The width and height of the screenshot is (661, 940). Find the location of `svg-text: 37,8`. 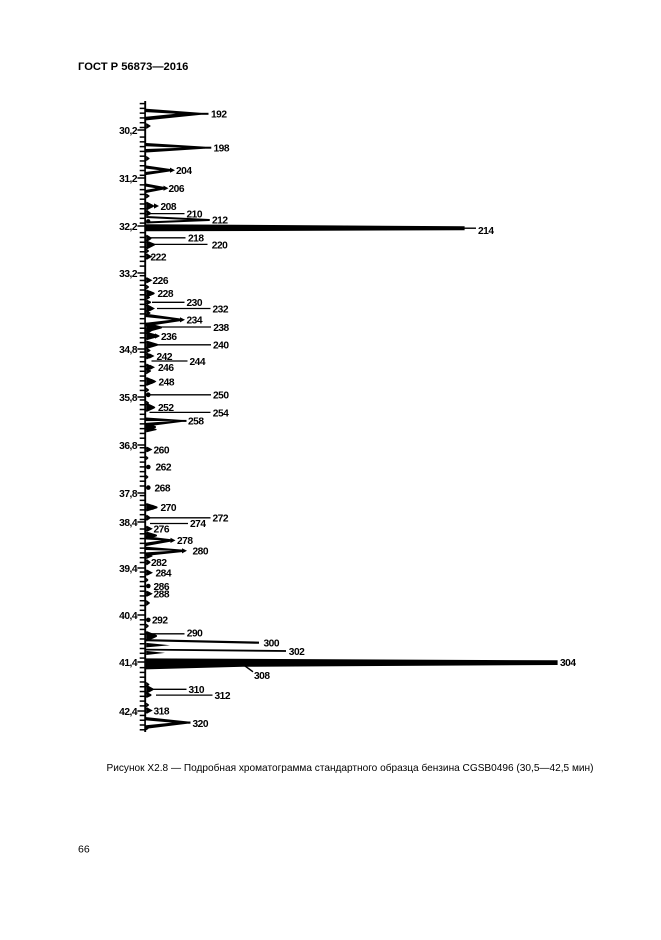

svg-text: 37,8 is located at coordinates (128, 494).